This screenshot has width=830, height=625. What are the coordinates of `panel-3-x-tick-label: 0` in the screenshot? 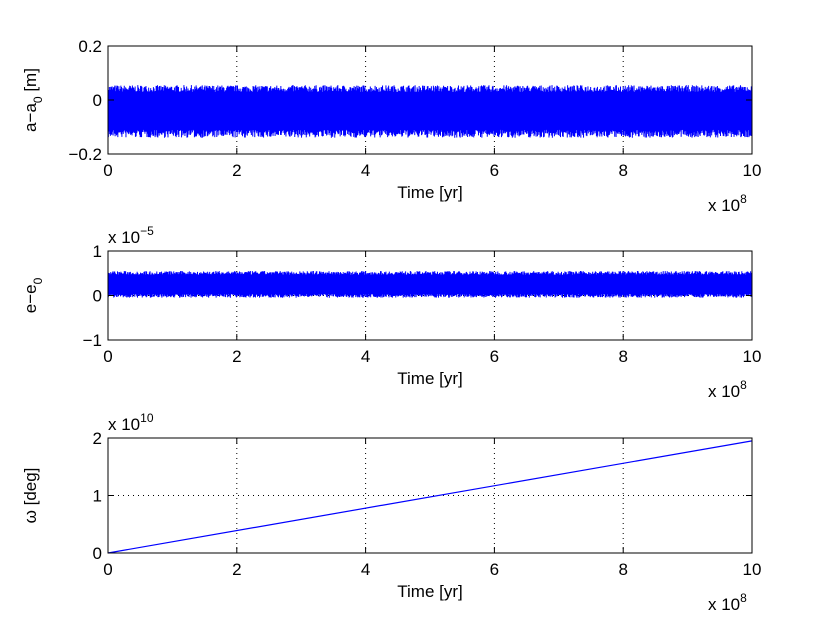 It's located at (107, 569).